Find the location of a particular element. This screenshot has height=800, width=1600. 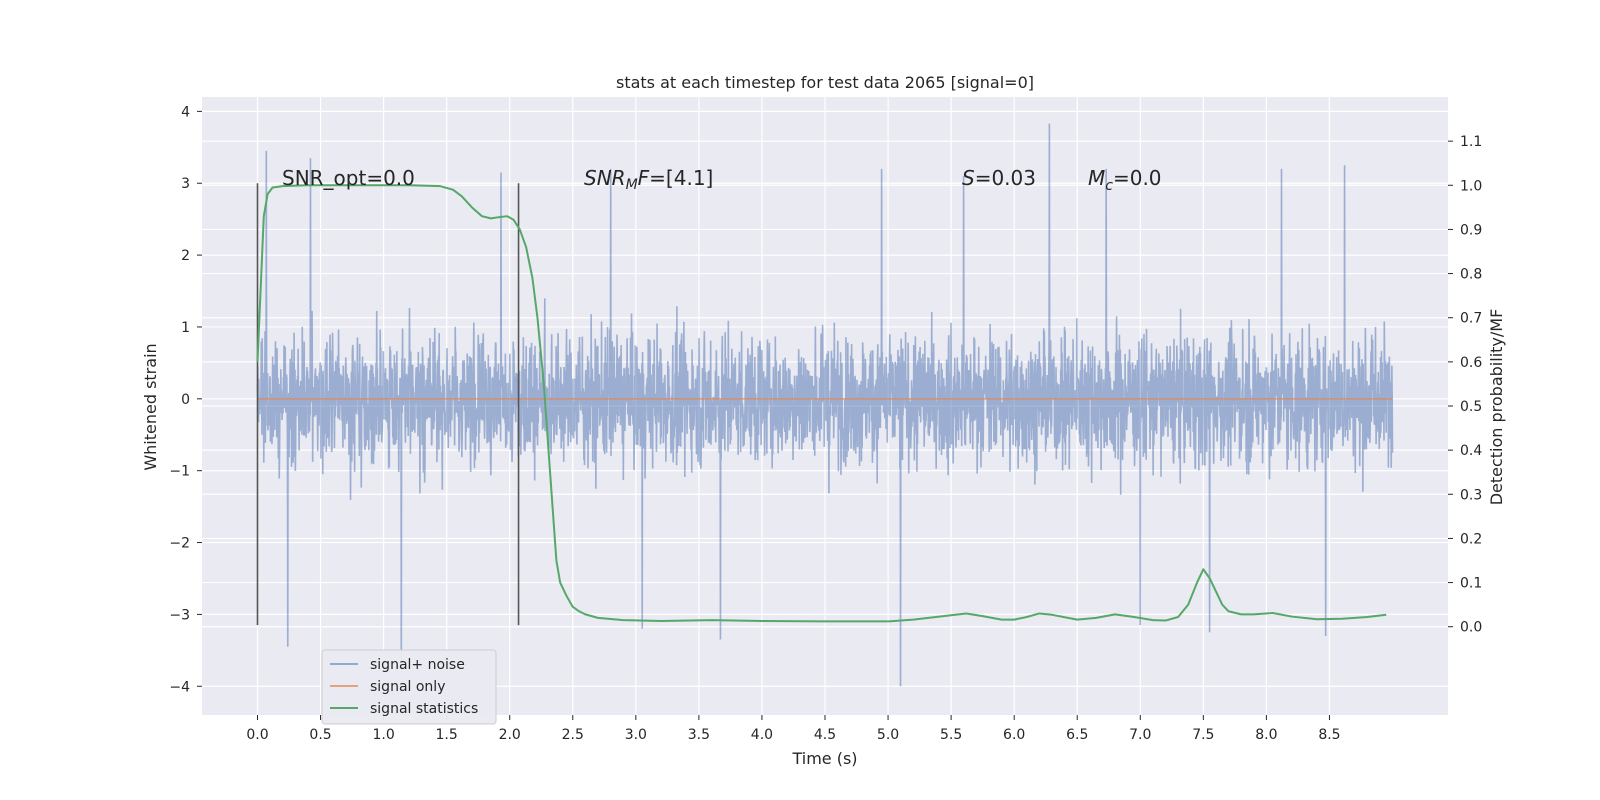

x-tick-label: 6.5 is located at coordinates (1077, 735).